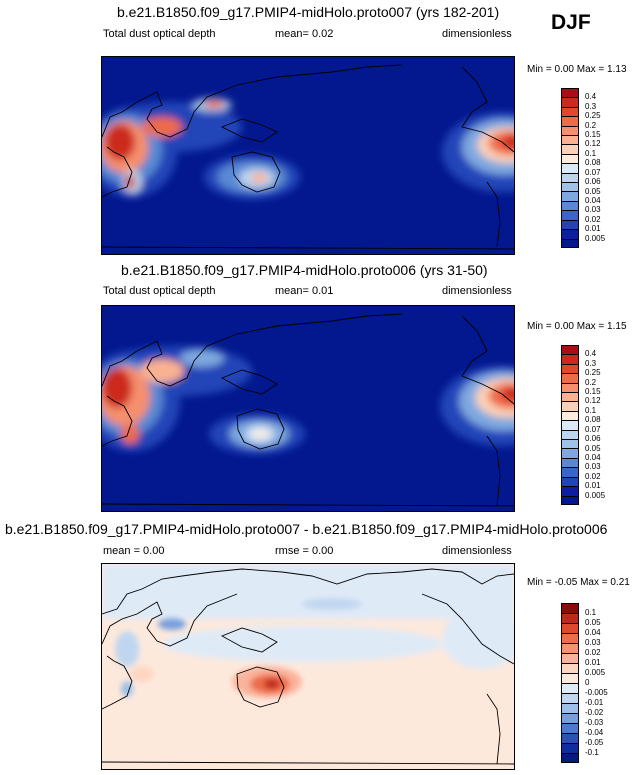  I want to click on colorbar-level-label: -0.1, so click(592, 752).